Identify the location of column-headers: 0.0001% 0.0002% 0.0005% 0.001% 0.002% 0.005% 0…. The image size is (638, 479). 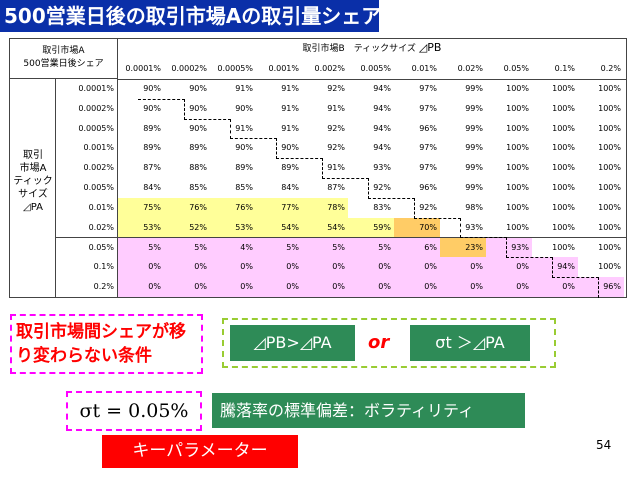
(372, 69).